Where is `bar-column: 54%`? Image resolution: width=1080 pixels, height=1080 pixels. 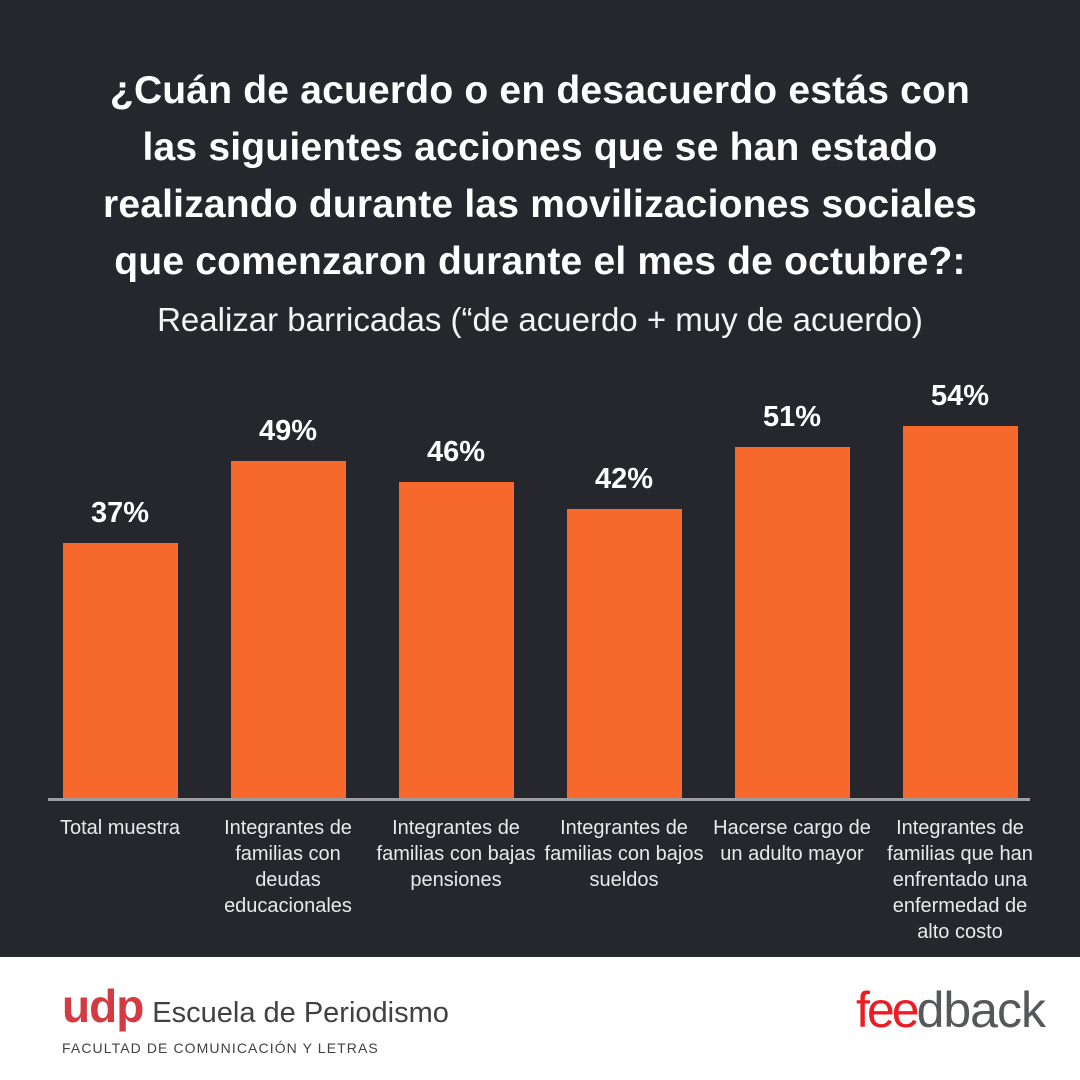
bar-column: 54% is located at coordinates (960, 589).